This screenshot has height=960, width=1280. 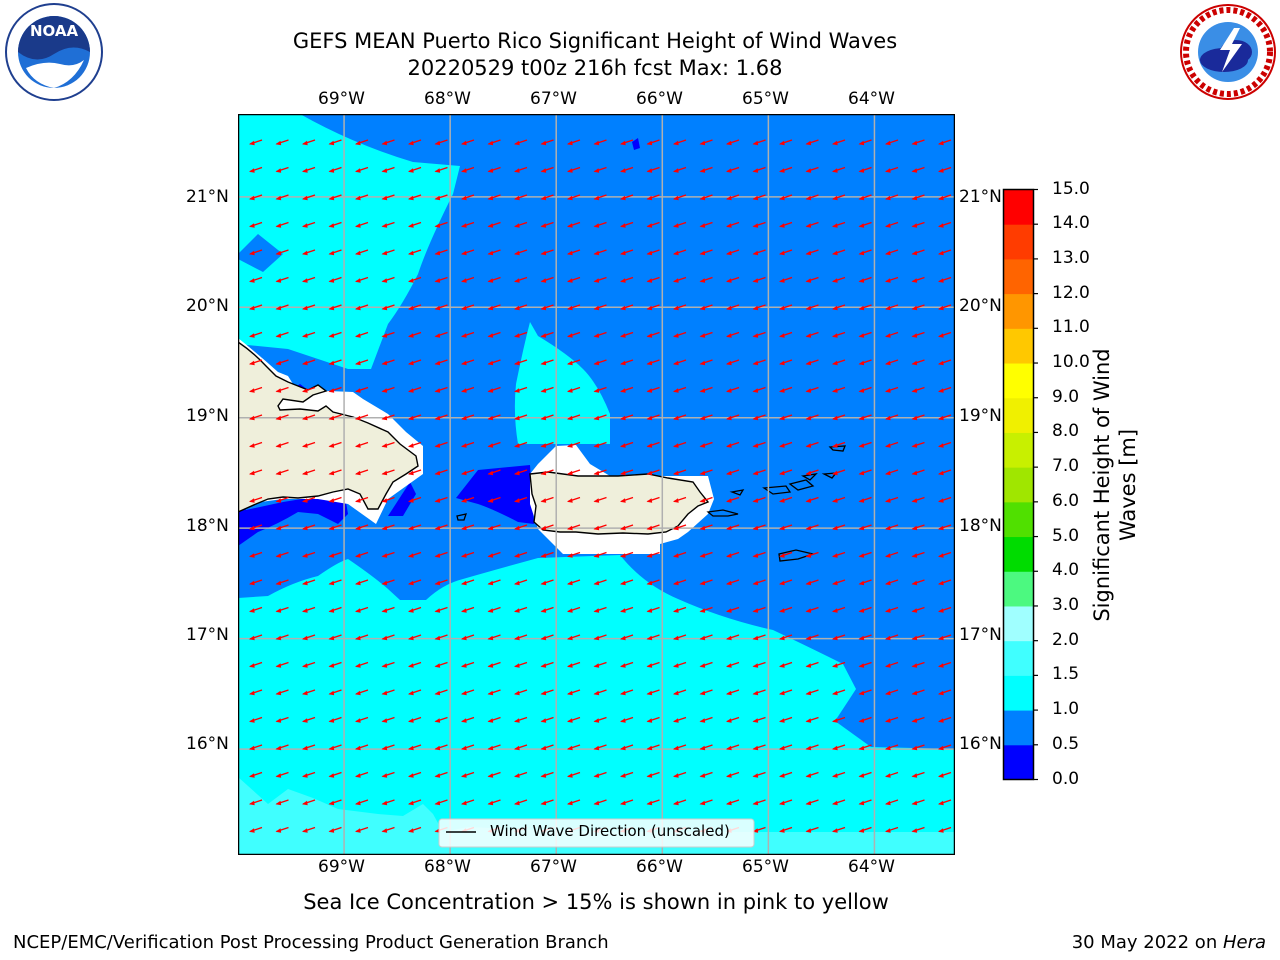 I want to click on lon-tick-bottom: 68°W, so click(x=447, y=867).